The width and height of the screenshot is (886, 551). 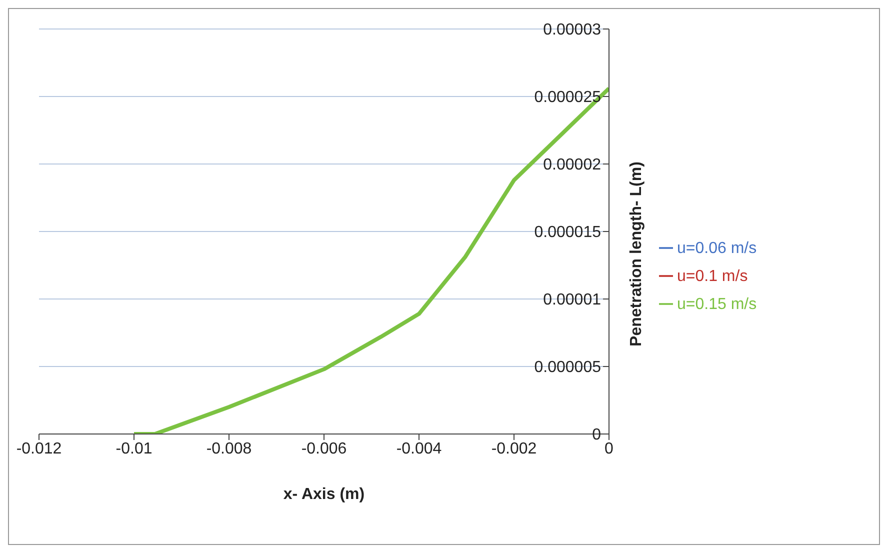 I want to click on x-tick-label: -0.008, so click(x=229, y=449).